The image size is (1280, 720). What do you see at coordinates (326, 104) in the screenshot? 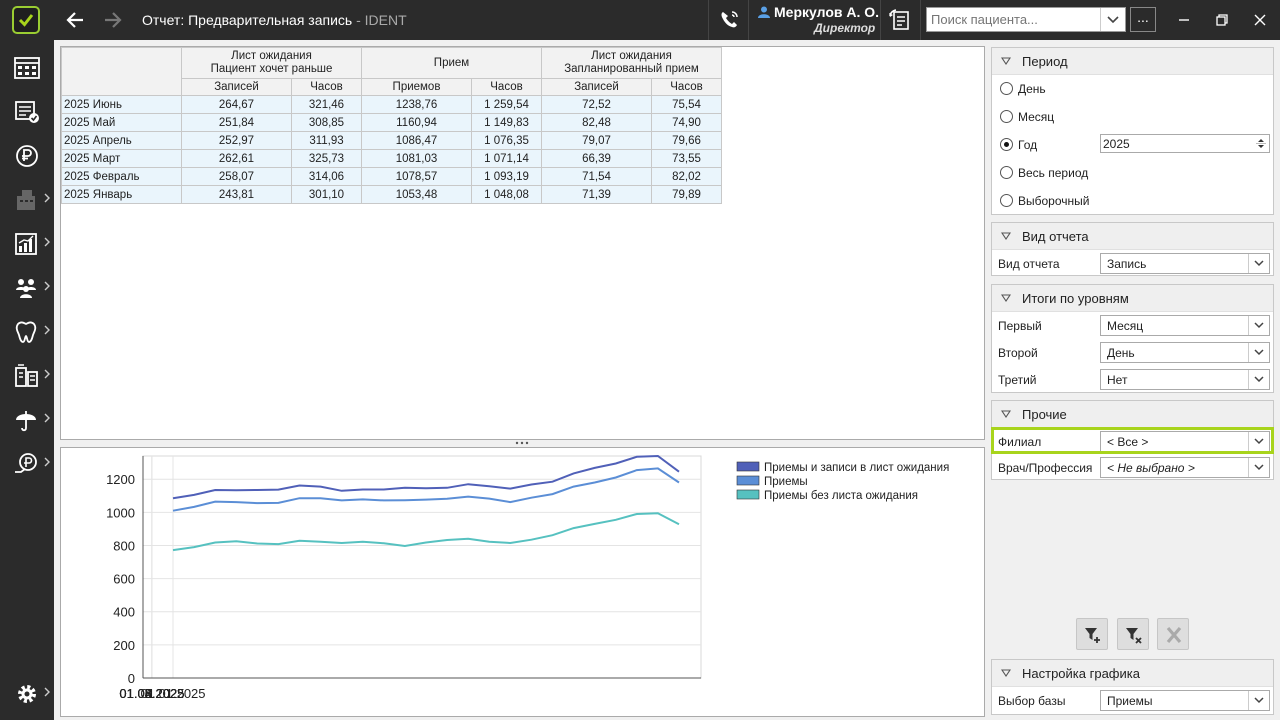
I see `table-cell: 321,46` at bounding box center [326, 104].